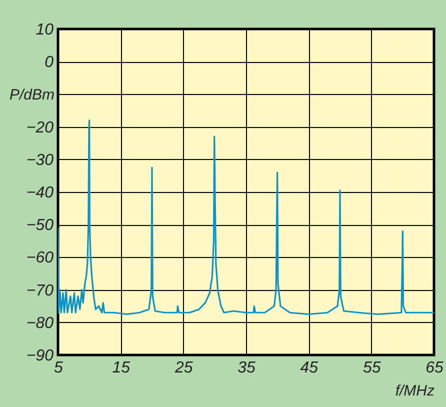 Image resolution: width=446 pixels, height=407 pixels. I want to click on x-tick-label: 25, so click(183, 368).